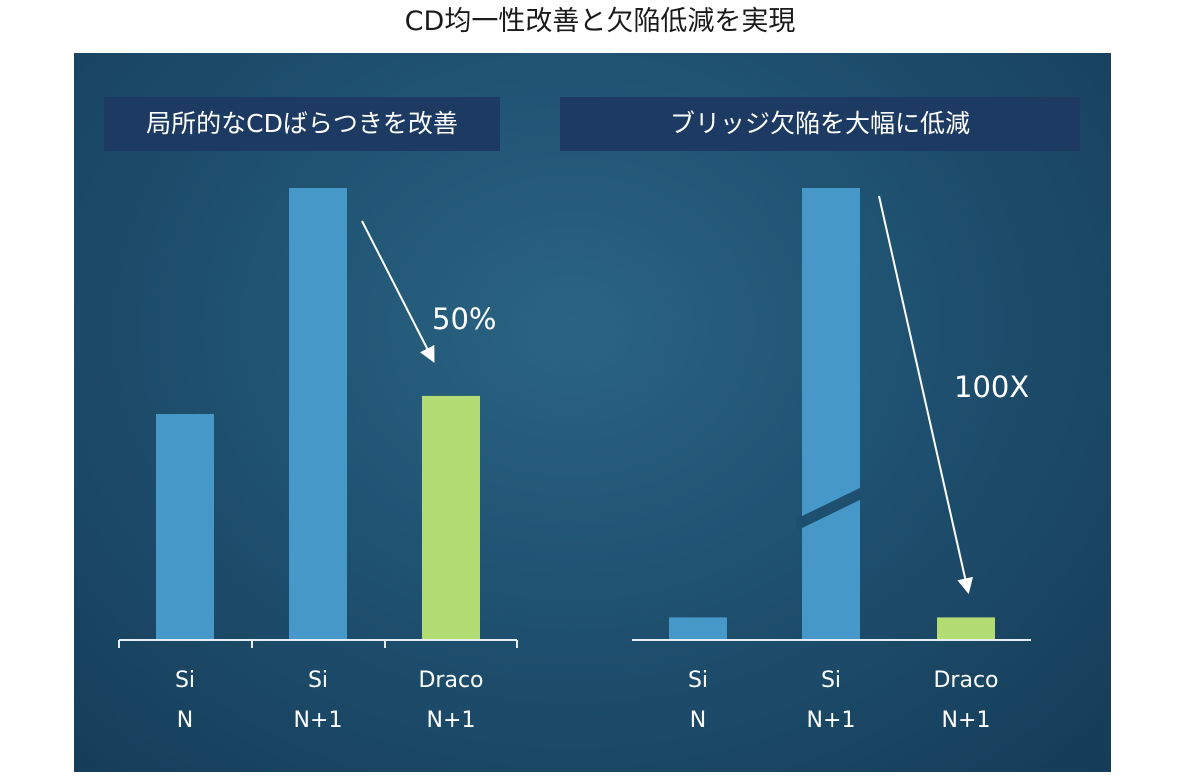 This screenshot has width=1200, height=781. Describe the element at coordinates (451, 720) in the screenshot. I see `category-label-left-2-line2: N+1` at that location.